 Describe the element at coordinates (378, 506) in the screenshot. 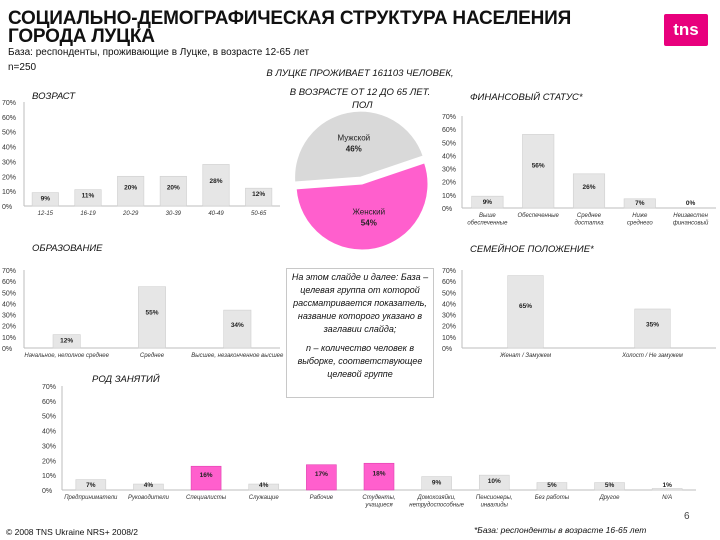

I see `occupation-category-label: учащиеся` at that location.